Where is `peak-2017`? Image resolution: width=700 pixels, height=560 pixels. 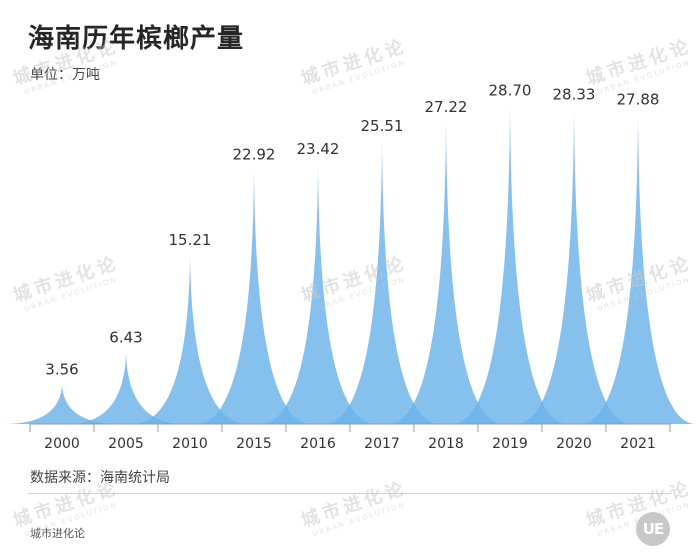
peak-2017 is located at coordinates (382, 282).